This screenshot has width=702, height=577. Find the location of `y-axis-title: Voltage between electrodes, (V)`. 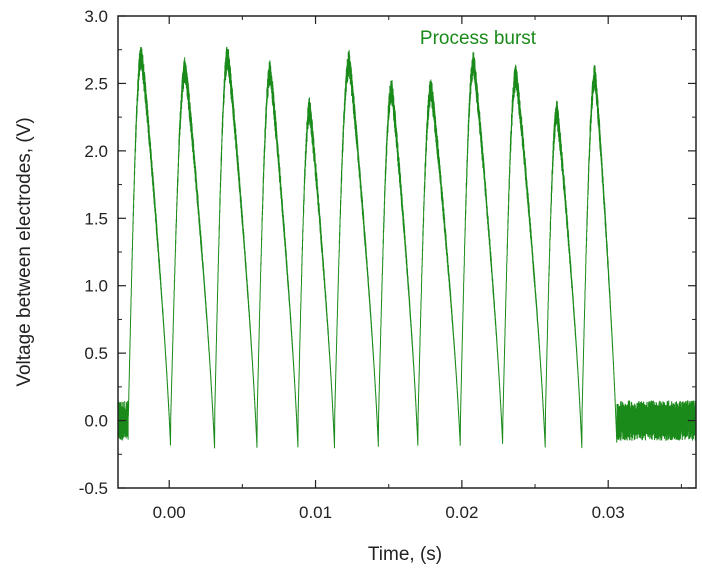

y-axis-title: Voltage between electrodes, (V) is located at coordinates (24, 251).